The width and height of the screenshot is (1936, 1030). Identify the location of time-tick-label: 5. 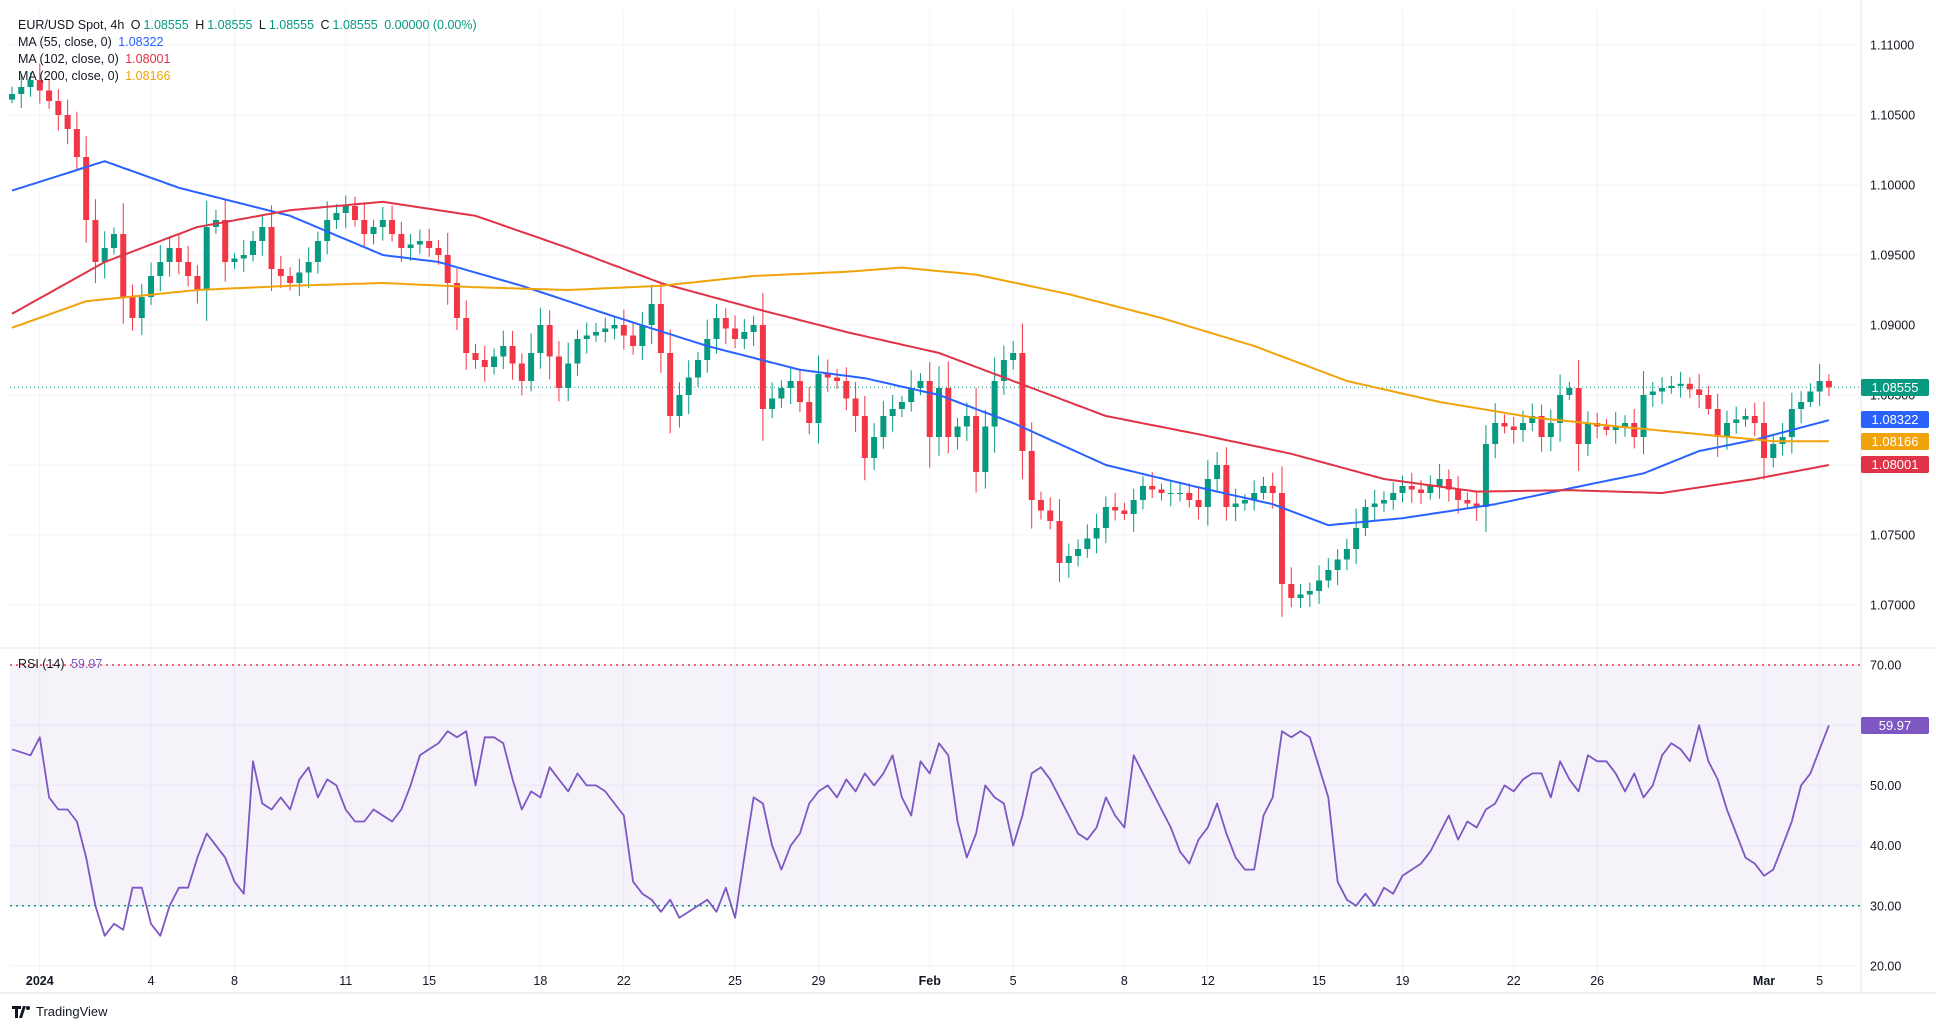
(1013, 981).